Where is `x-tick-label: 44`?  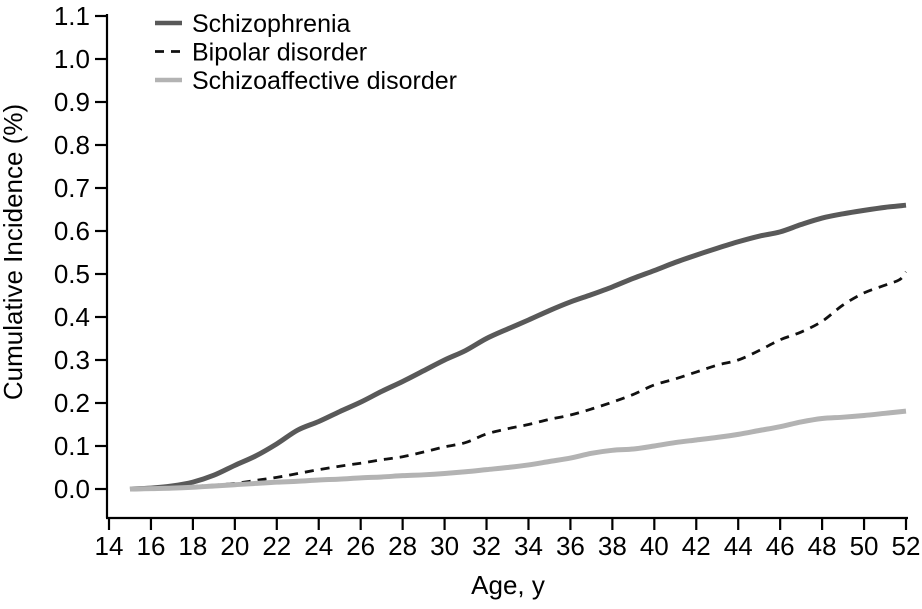
x-tick-label: 44 is located at coordinates (738, 546).